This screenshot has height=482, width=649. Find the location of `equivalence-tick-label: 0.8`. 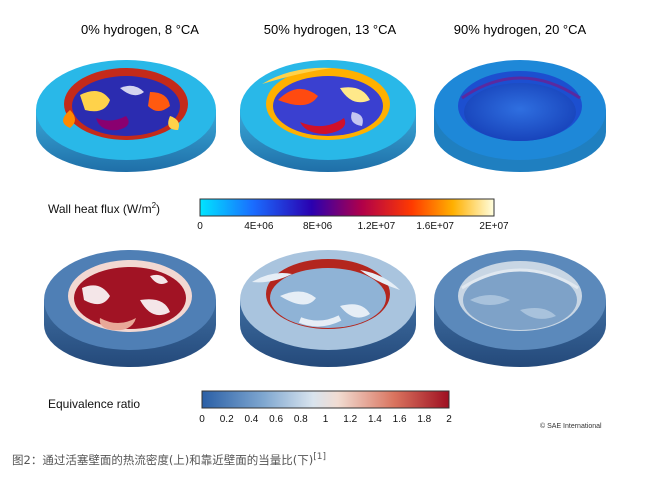

equivalence-tick-label: 0.8 is located at coordinates (300, 419).